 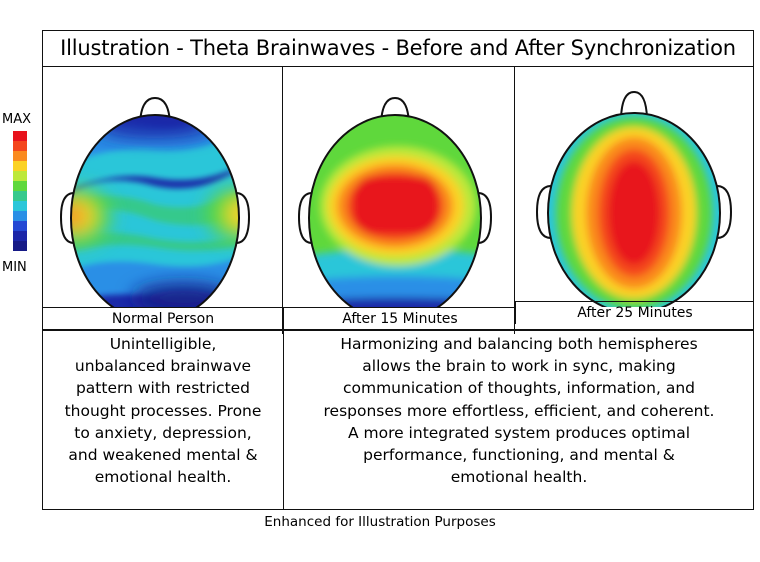 I want to click on head-topography-15min, so click(x=395, y=201).